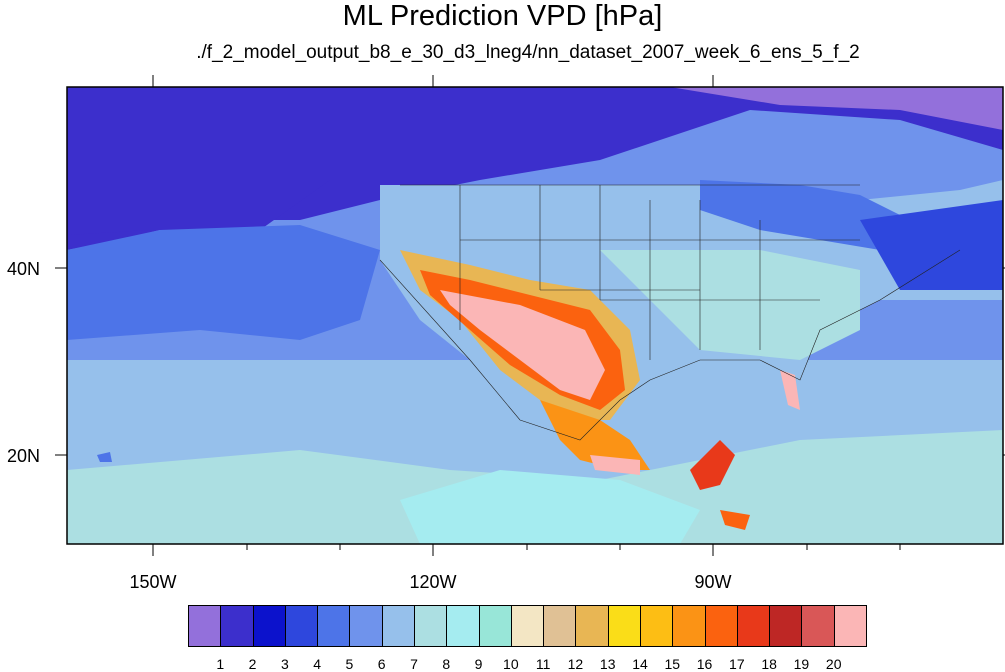  Describe the element at coordinates (672, 664) in the screenshot. I see `colorbar-label: 15` at that location.